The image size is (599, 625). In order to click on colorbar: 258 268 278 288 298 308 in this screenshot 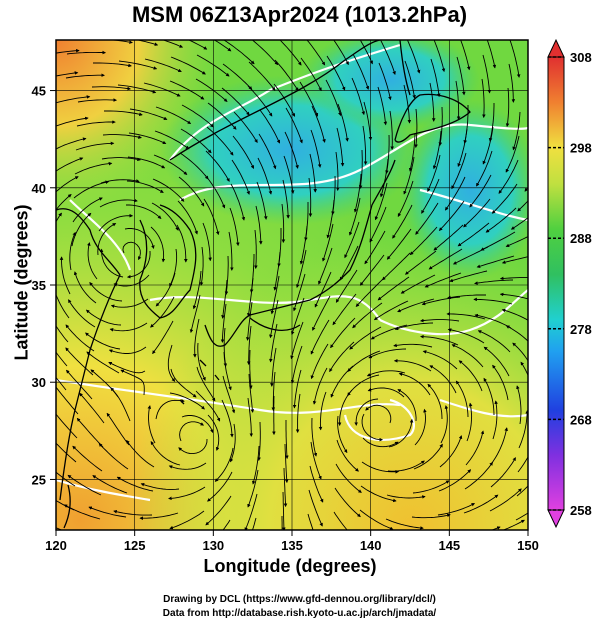, I will do `click(569, 283)`.